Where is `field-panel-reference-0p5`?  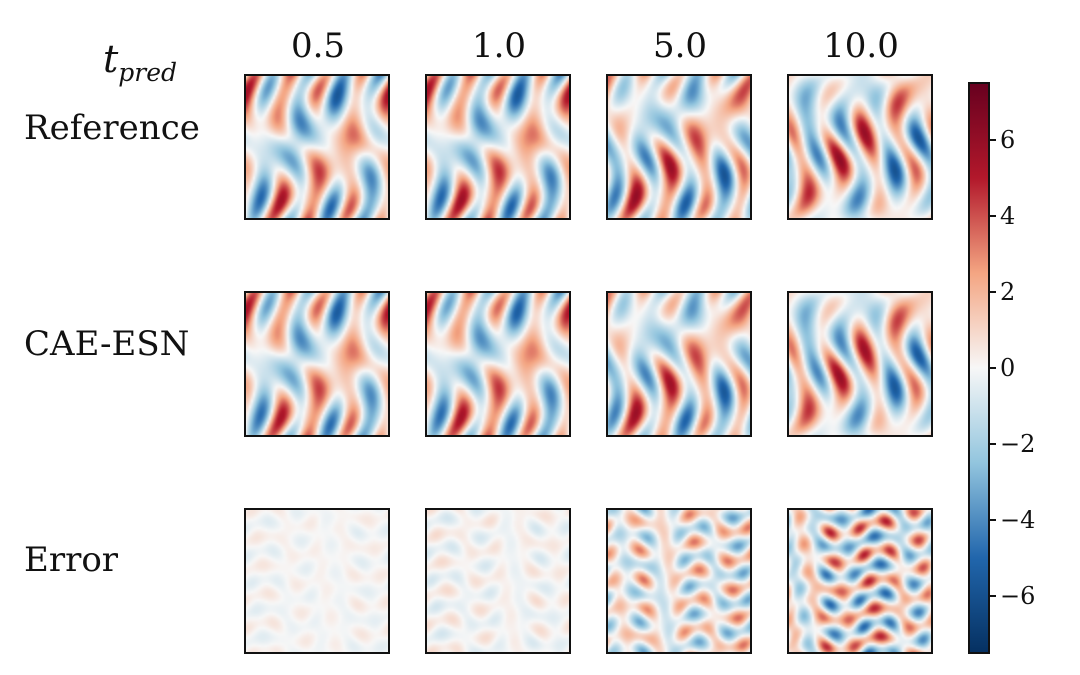 field-panel-reference-0p5 is located at coordinates (317, 147).